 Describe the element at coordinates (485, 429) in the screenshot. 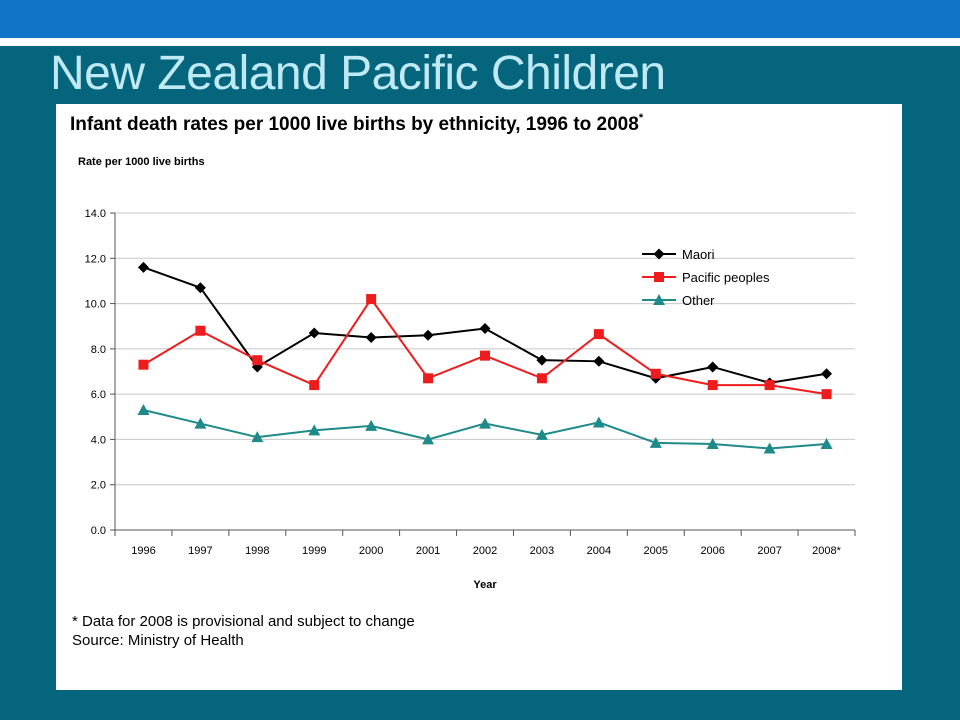

I see `series-line-other` at that location.